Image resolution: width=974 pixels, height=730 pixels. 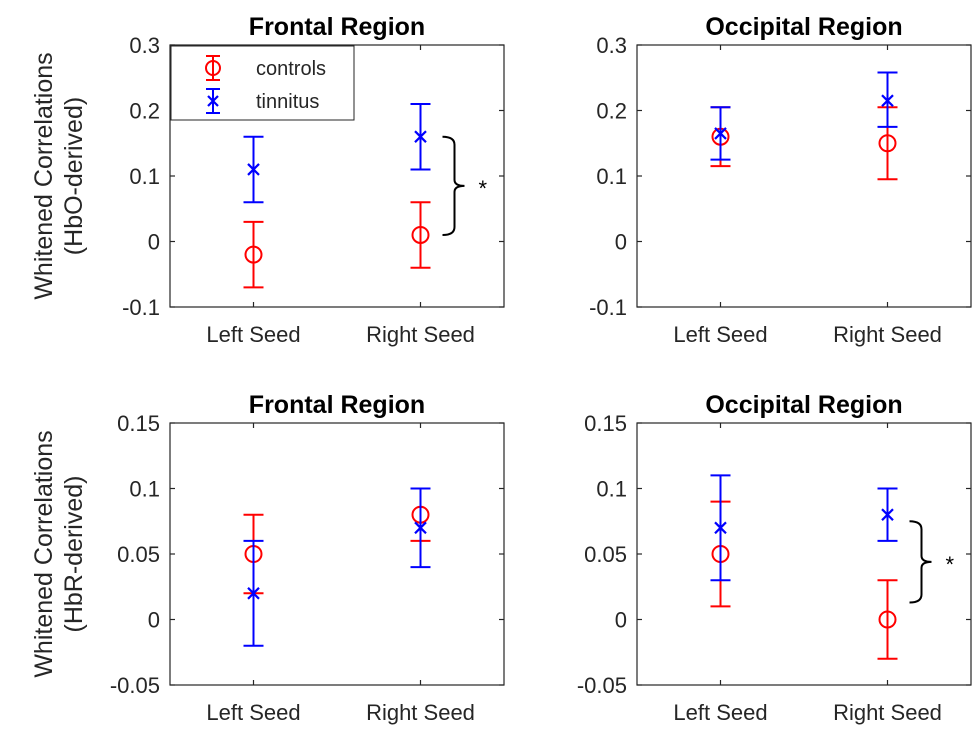 I want to click on y-axis-label-line2: (HbO-derived), so click(x=74, y=176).